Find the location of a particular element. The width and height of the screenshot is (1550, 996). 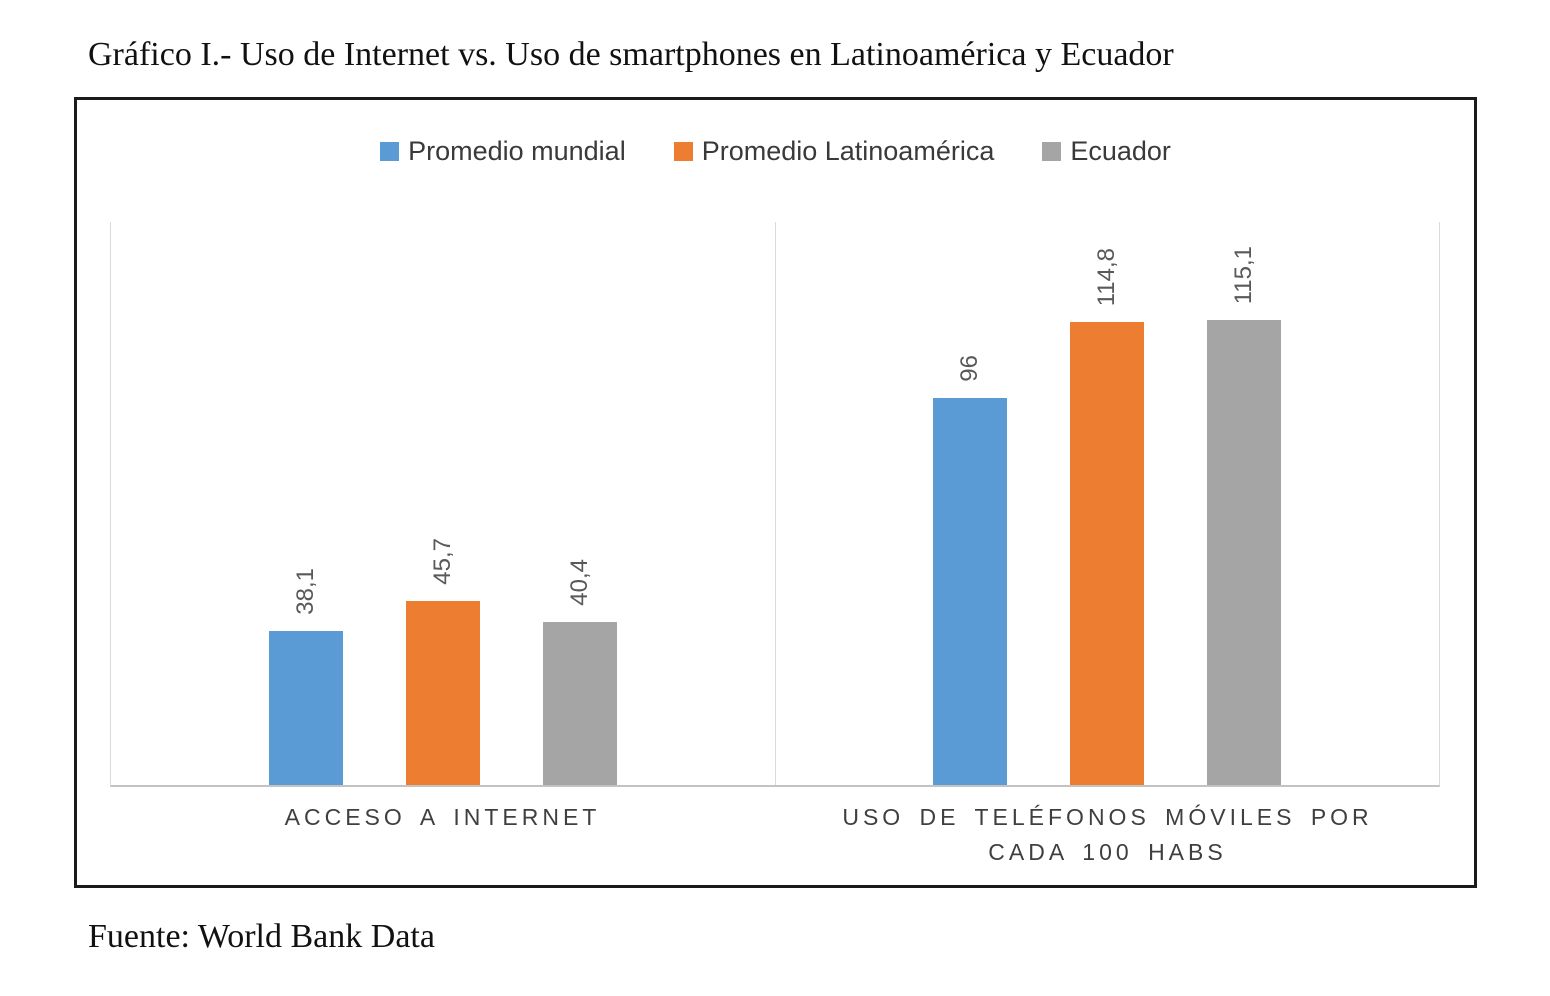

category-divider-line is located at coordinates (775, 503).